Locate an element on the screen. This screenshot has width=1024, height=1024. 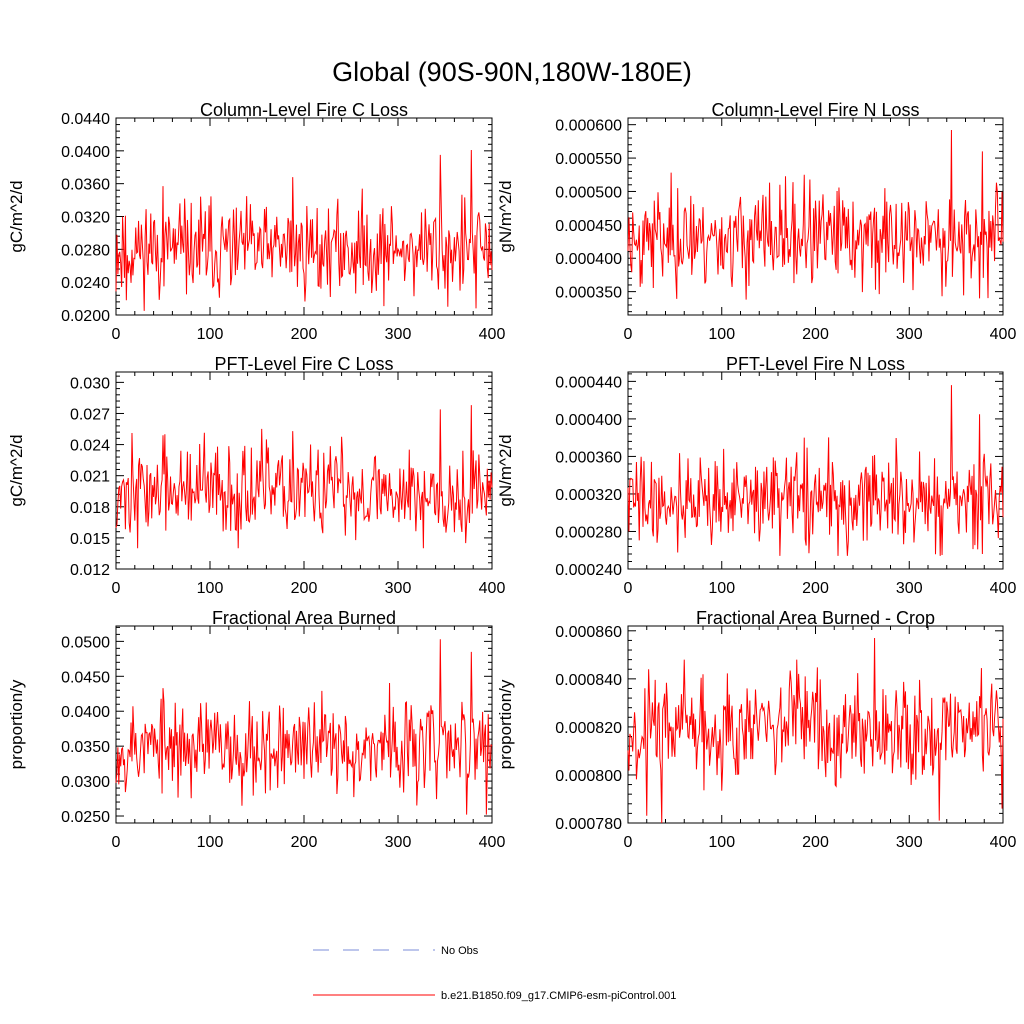
y-tick-label: 0.000350 is located at coordinates (588, 293).